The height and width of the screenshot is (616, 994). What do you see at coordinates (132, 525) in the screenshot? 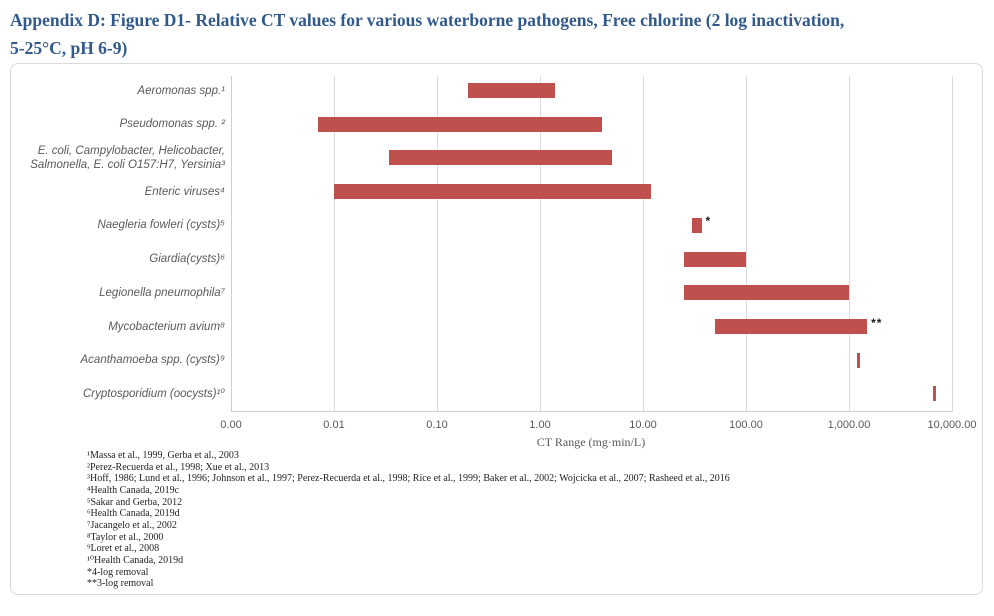
I see `footnote-line: ⁷Jacangelo et al., 2002` at bounding box center [132, 525].